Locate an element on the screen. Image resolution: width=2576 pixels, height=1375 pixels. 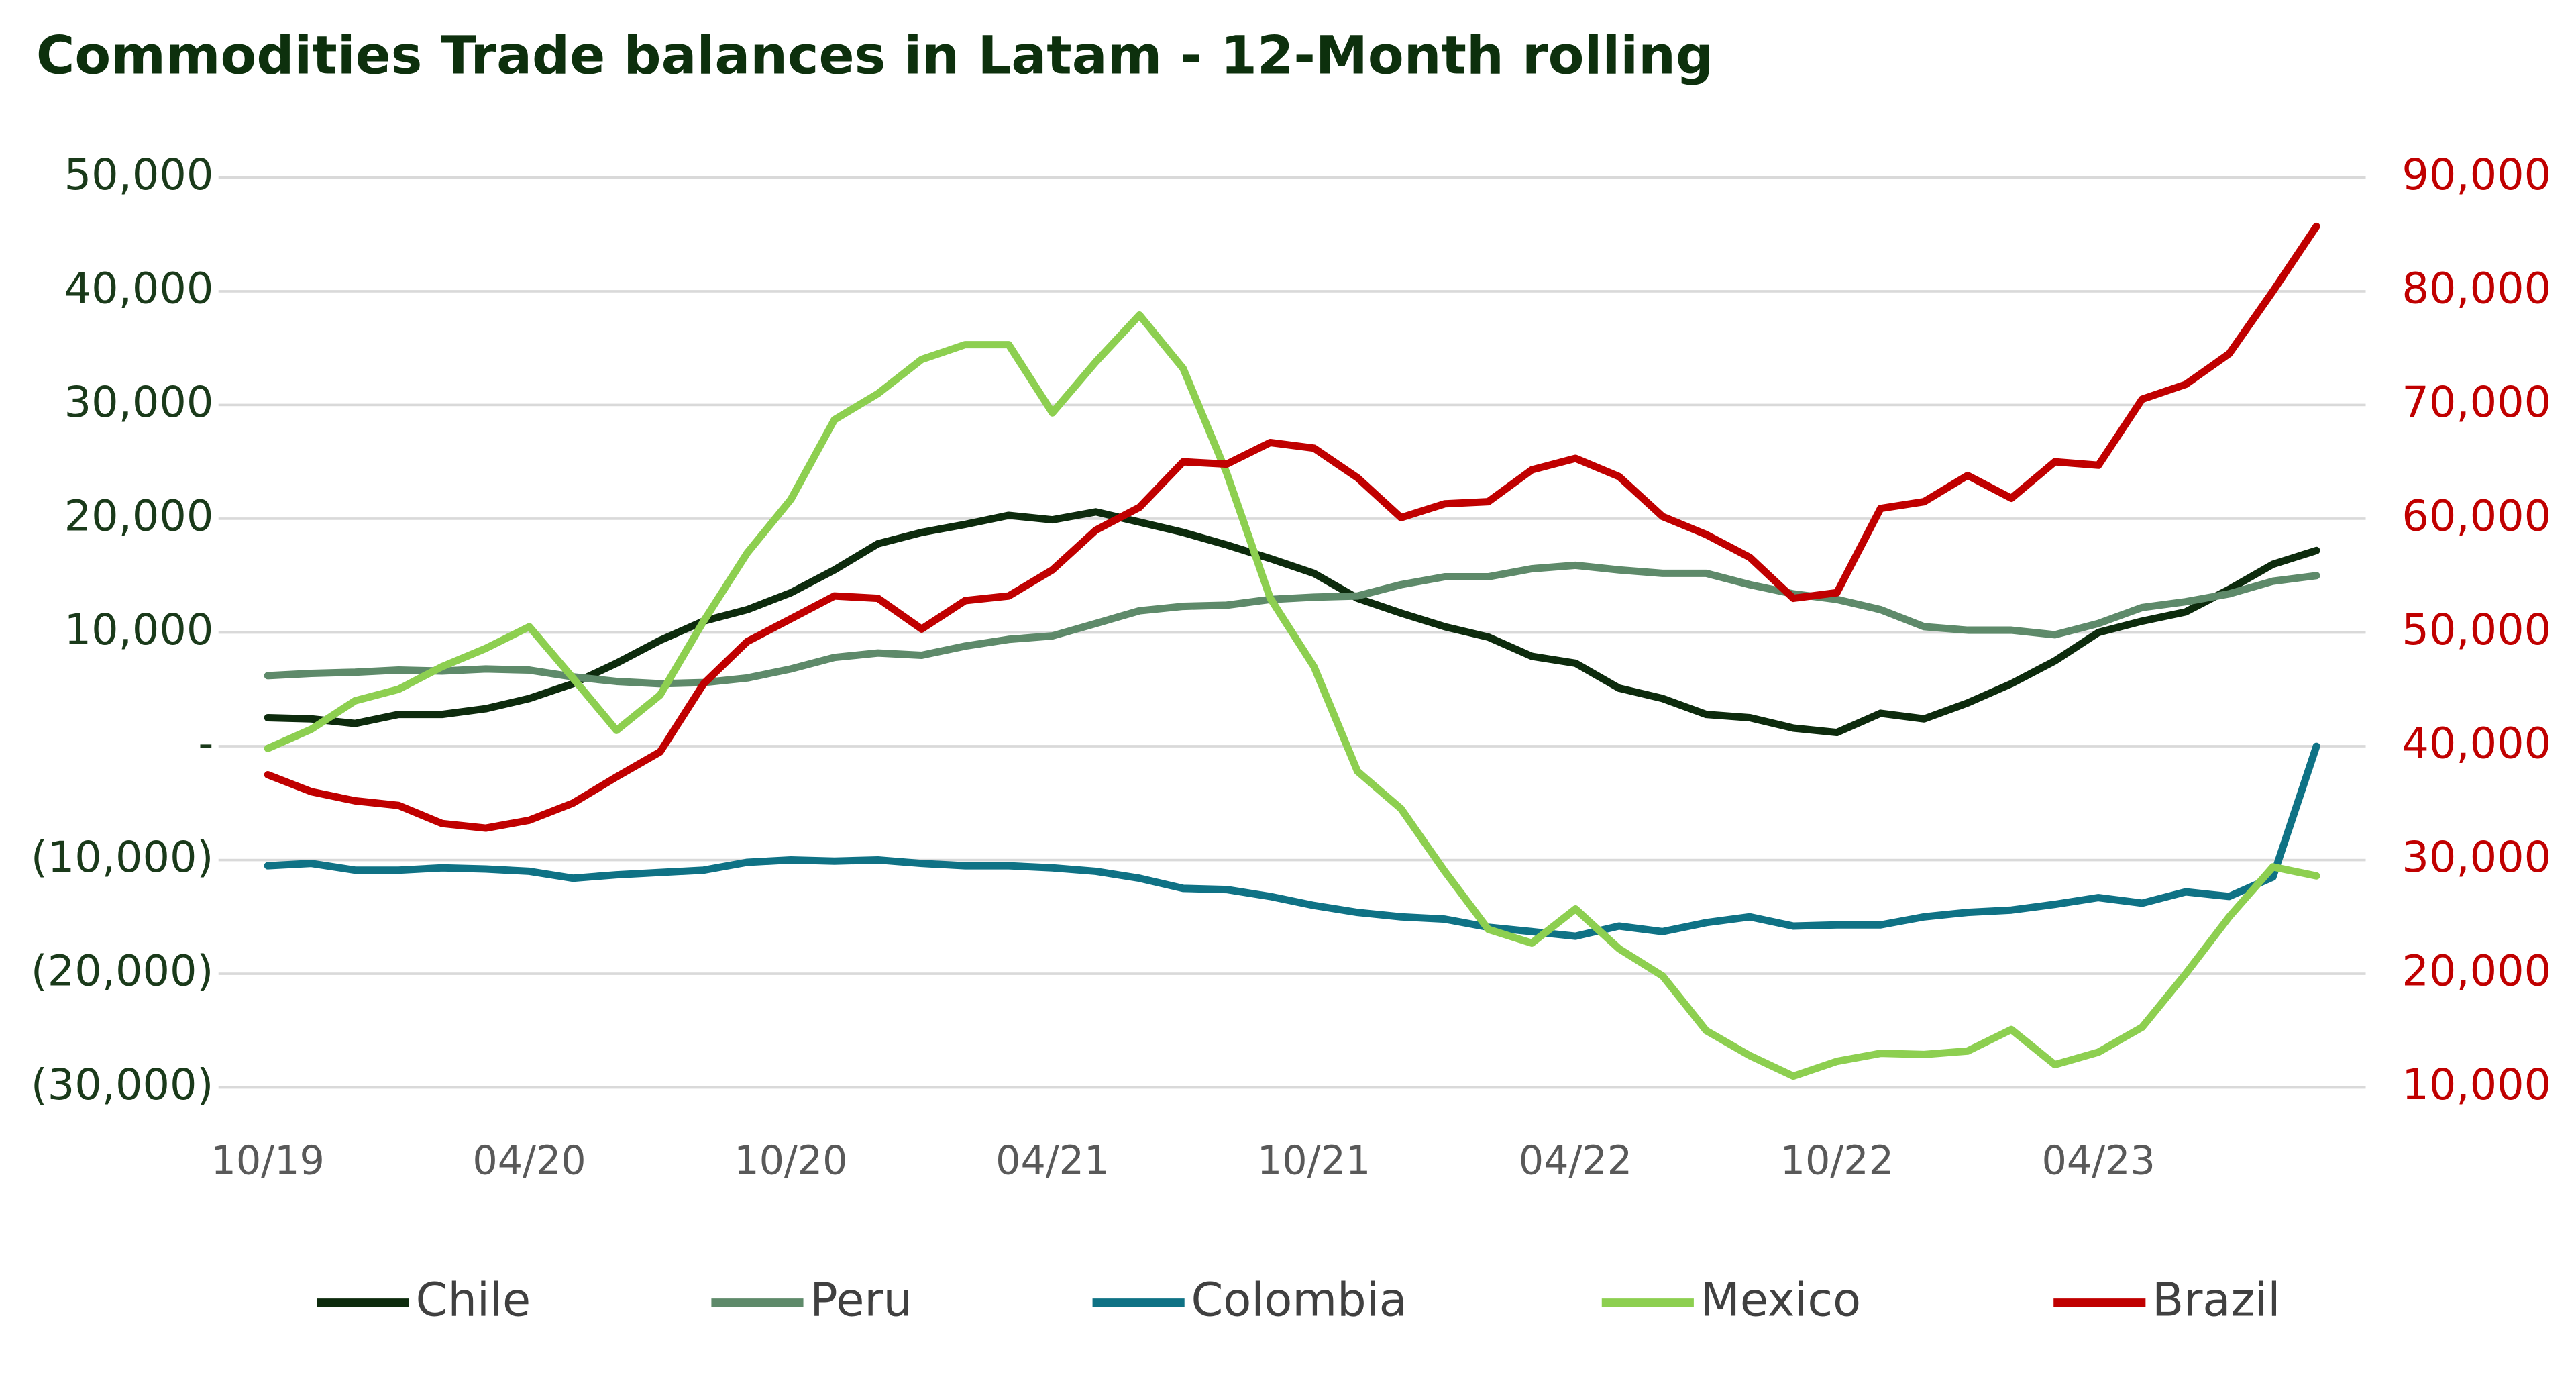
x-tick-label: 10/21 is located at coordinates (1314, 1160).